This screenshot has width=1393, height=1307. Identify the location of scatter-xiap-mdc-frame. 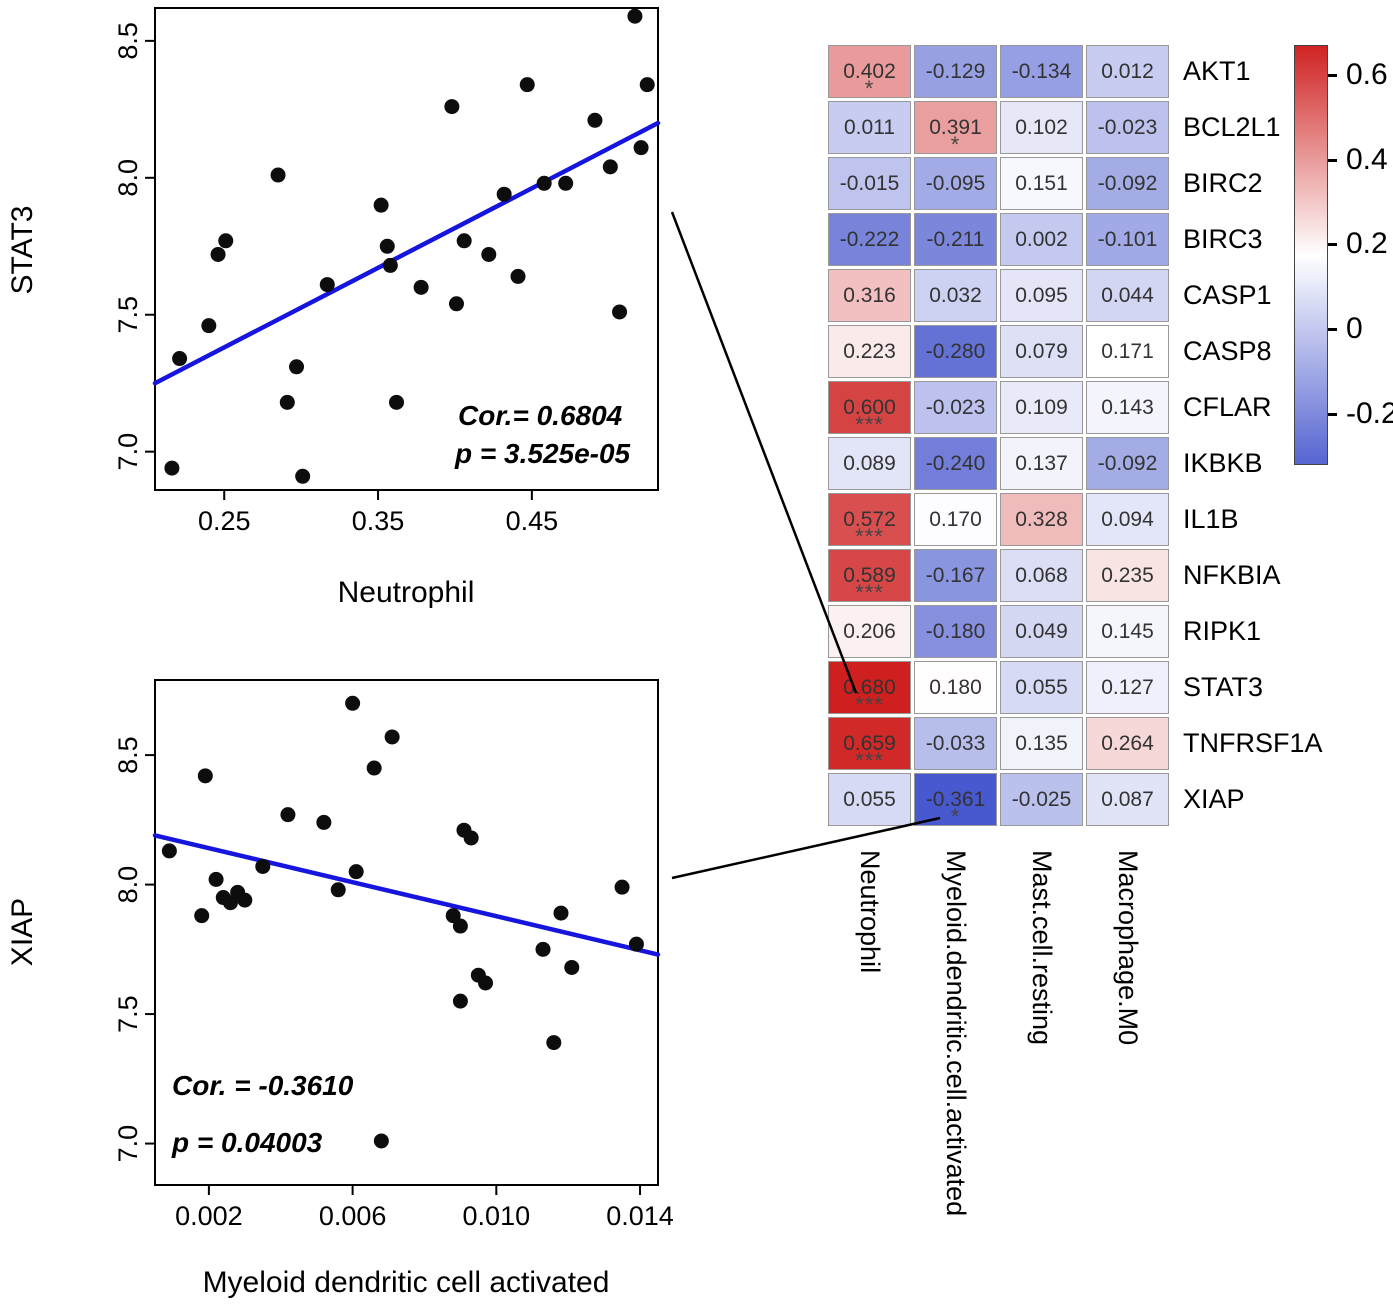
(406, 932).